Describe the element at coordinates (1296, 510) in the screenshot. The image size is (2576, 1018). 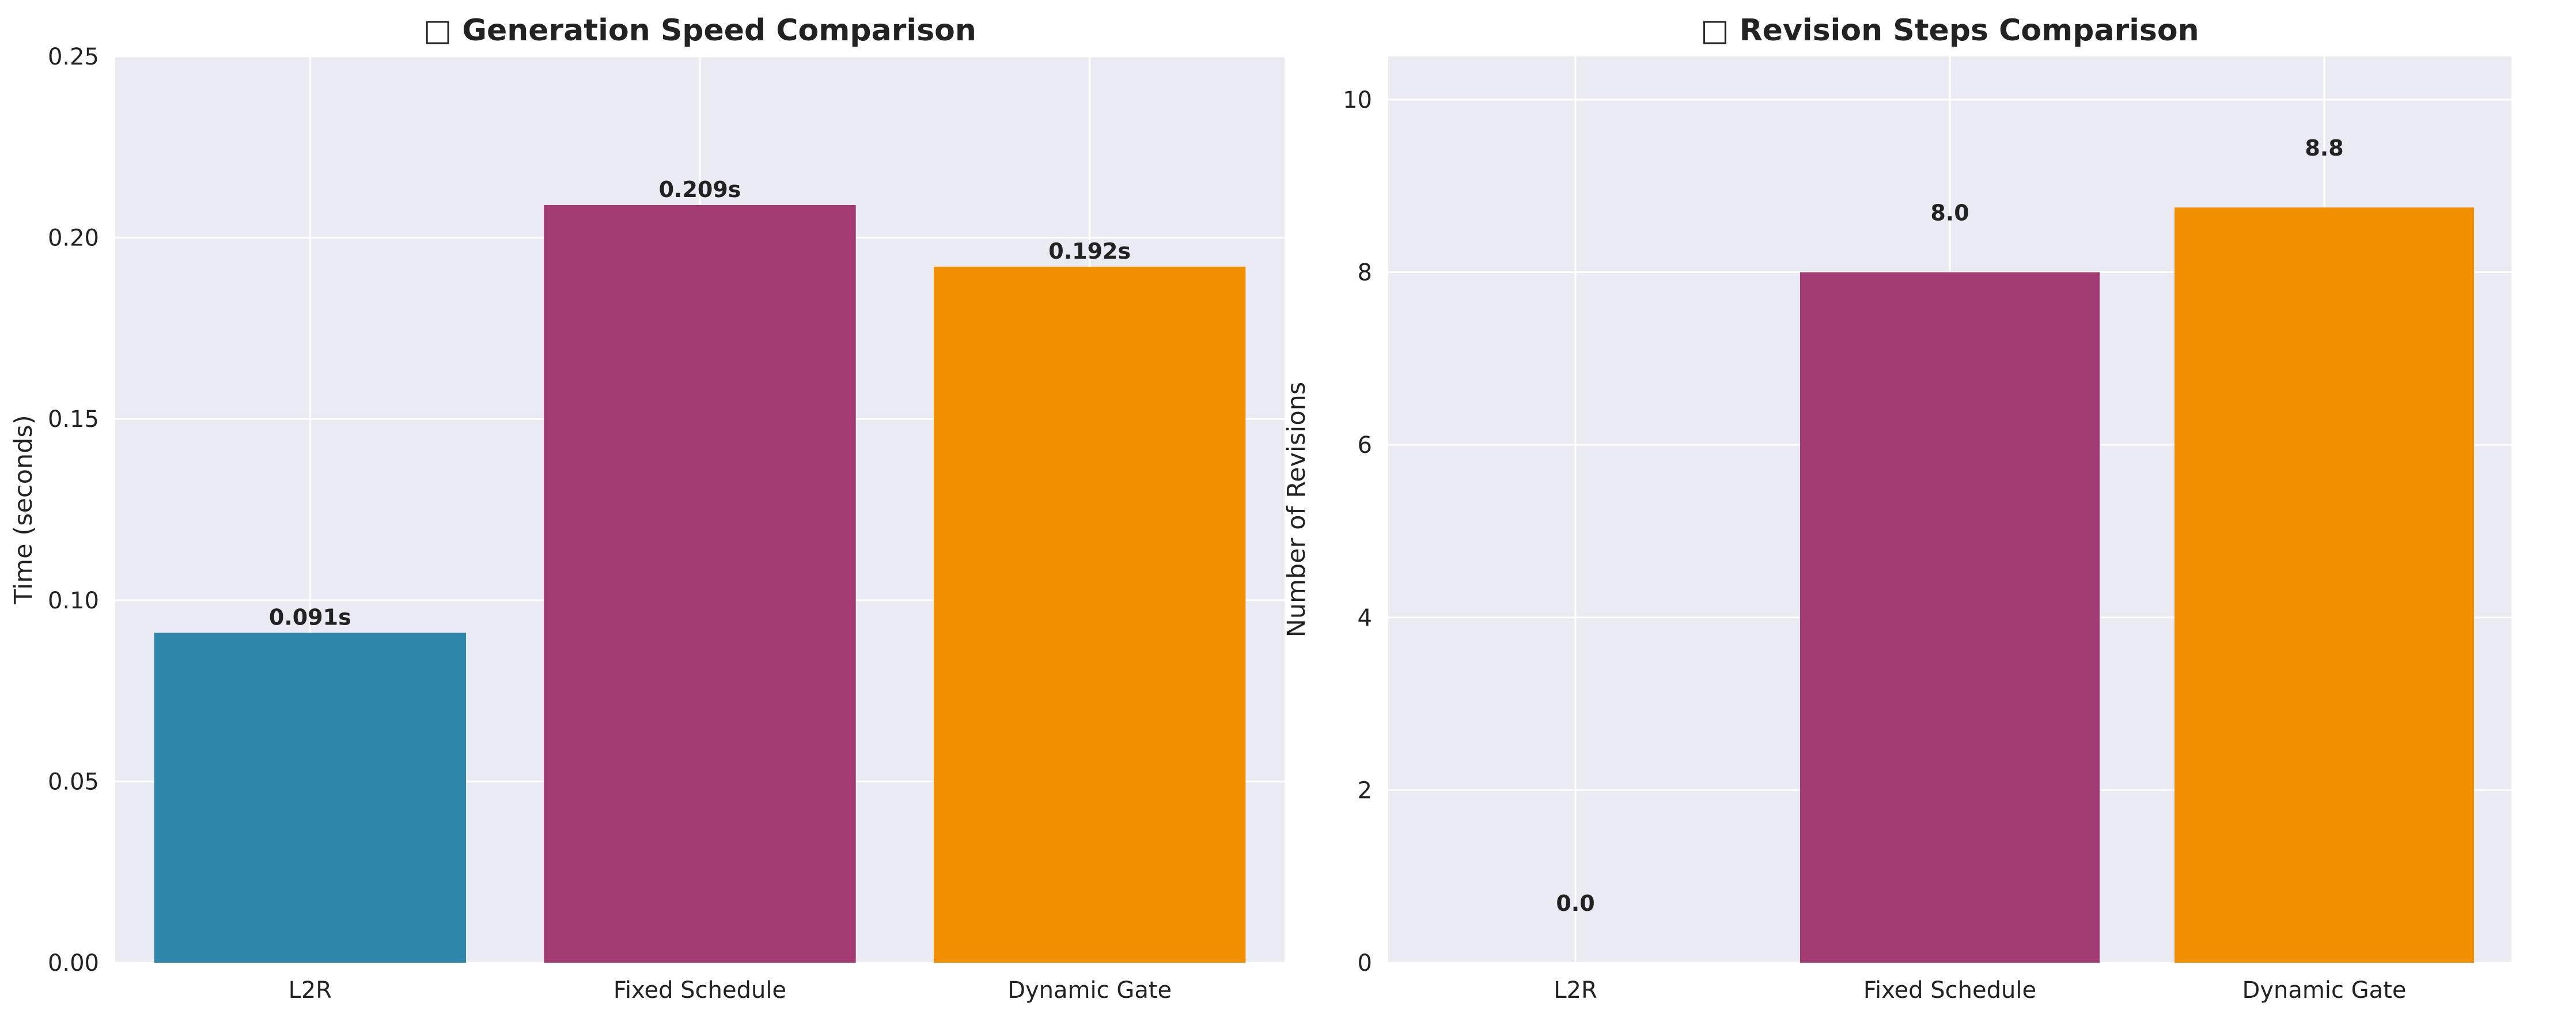
I see `revisions-chart-ylabel: Number of Revisions` at that location.